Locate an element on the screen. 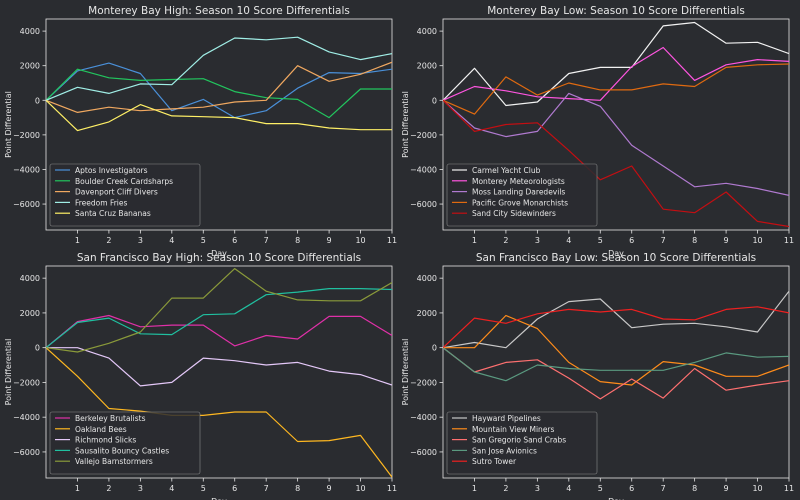  series-line-sand-city-sidewinders is located at coordinates (616, 163).